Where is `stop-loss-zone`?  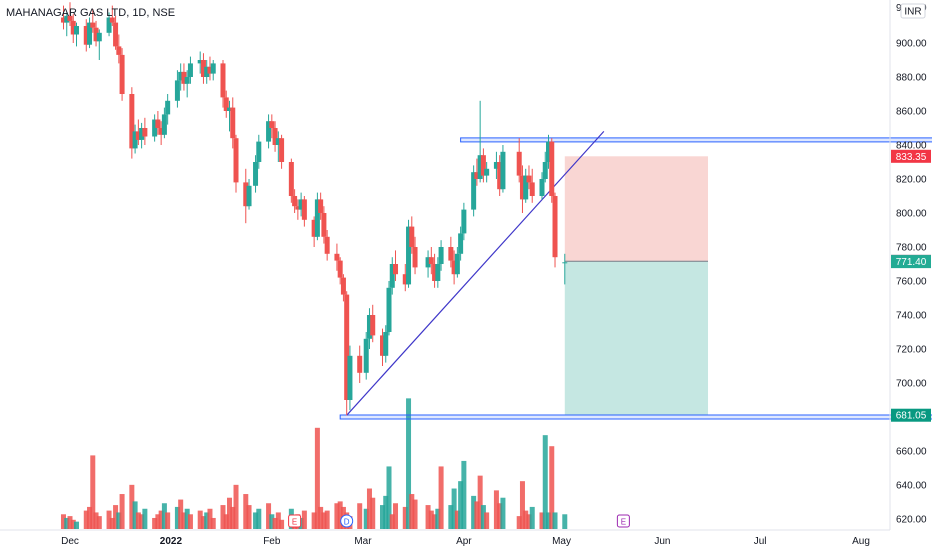
stop-loss-zone is located at coordinates (636, 209).